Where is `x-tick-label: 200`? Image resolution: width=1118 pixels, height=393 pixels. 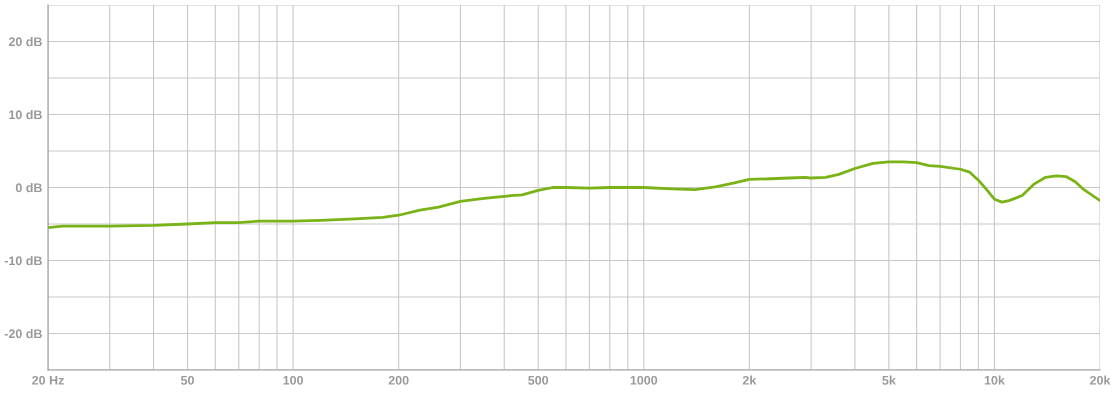
x-tick-label: 200 is located at coordinates (398, 380).